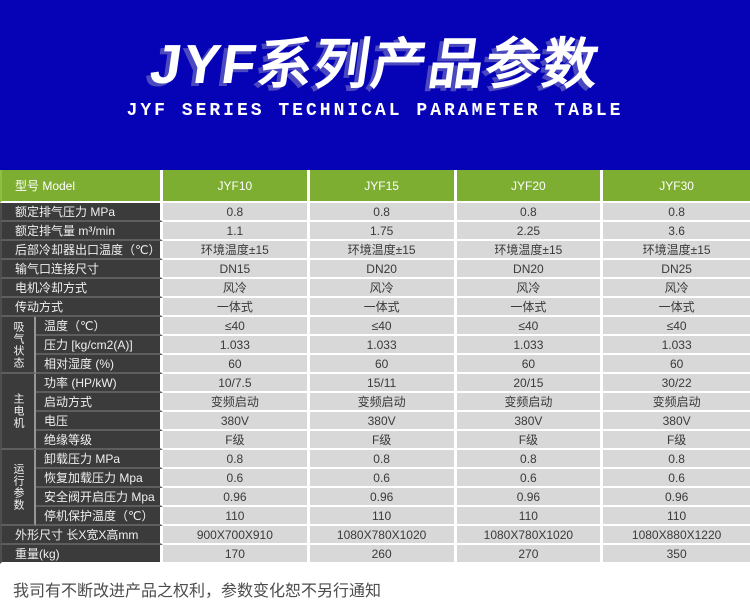  What do you see at coordinates (676, 186) in the screenshot?
I see `column-header-jyf30: JYF30` at bounding box center [676, 186].